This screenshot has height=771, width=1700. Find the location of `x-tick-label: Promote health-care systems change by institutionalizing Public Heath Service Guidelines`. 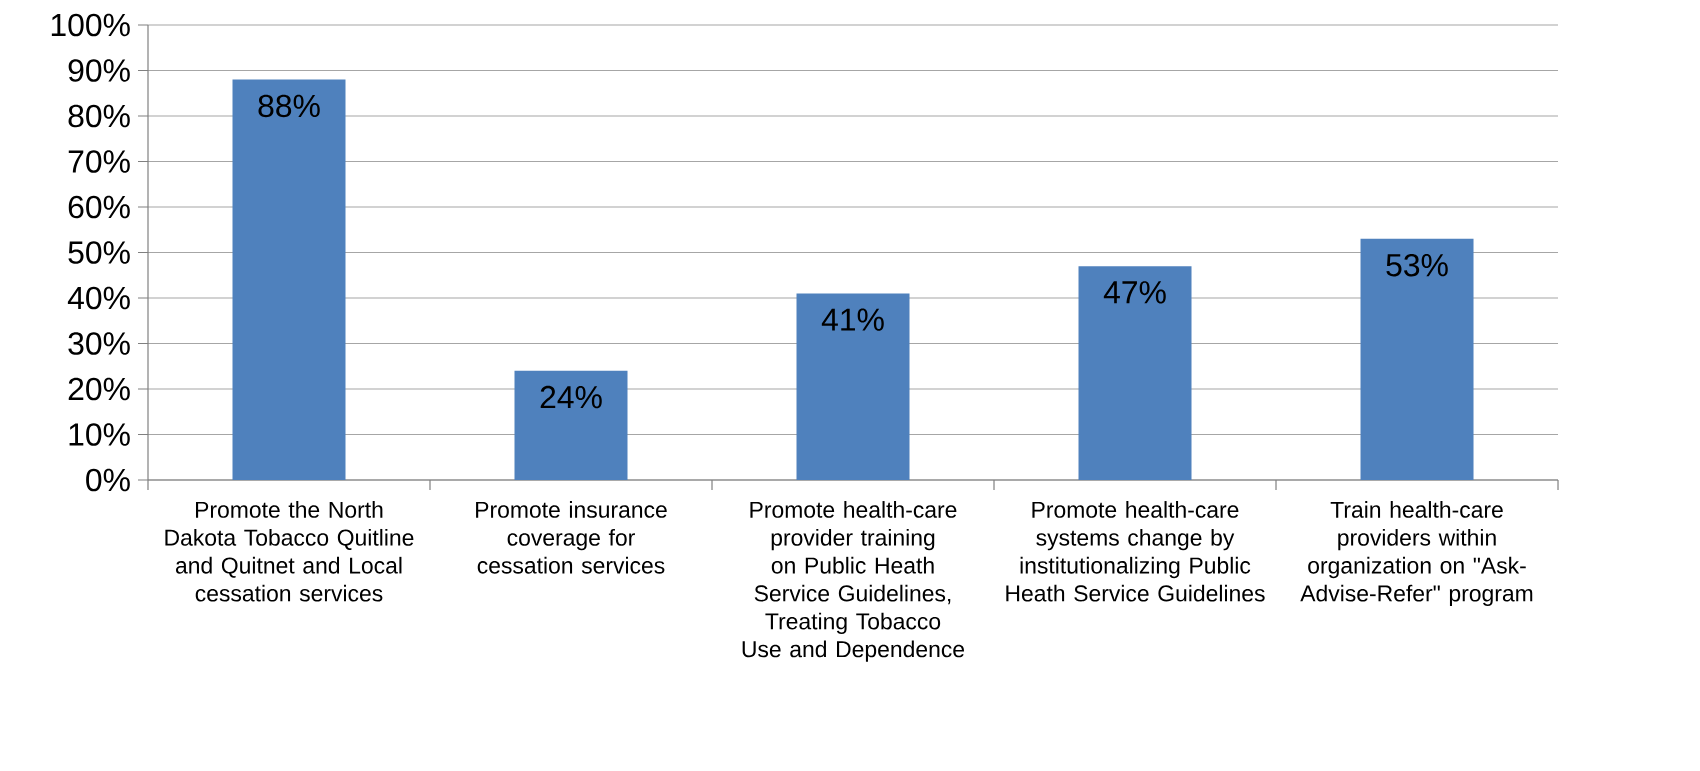

x-tick-label: Promote health-care systems change by institutionalizing Public Heath Service Guidelines is located at coordinates (1135, 551).